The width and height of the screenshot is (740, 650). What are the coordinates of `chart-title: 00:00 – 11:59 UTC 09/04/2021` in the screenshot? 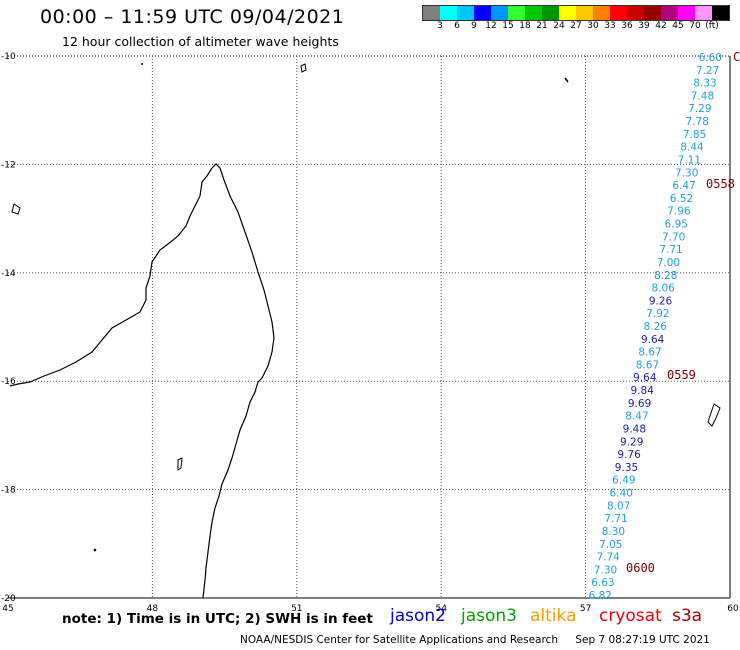 It's located at (192, 17).